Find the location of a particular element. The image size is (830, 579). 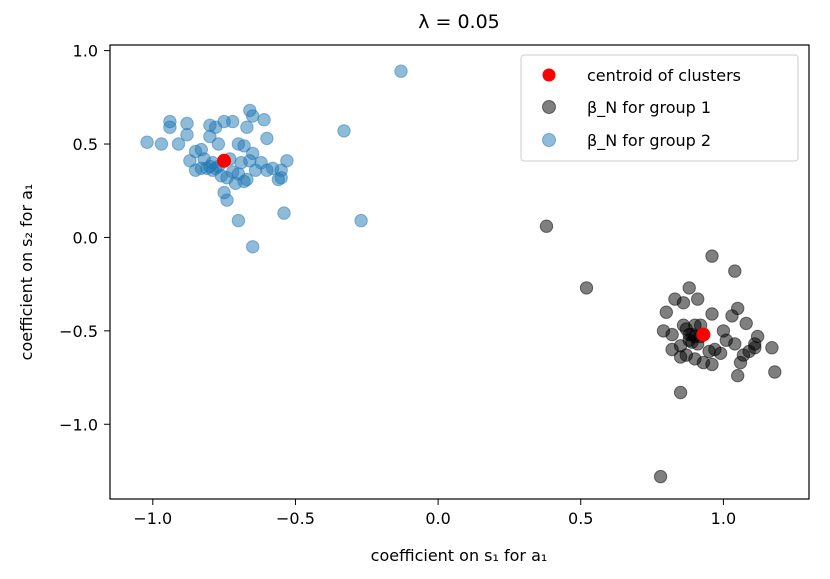

y-axis: 1.0 0.5 0.0 −0.5 −1.0 is located at coordinates (84, 238).